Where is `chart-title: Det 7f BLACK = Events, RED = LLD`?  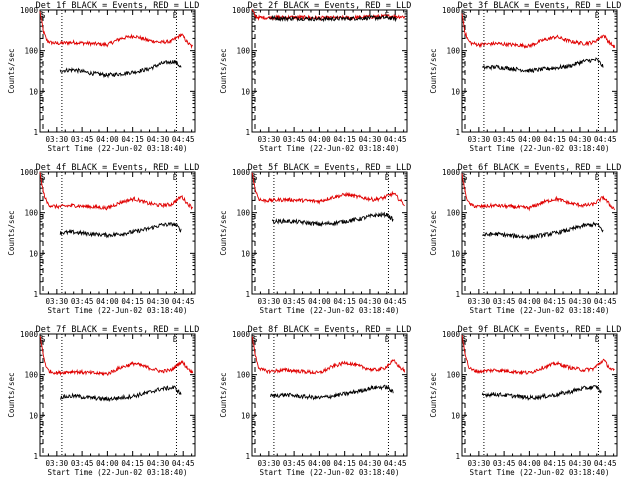
chart-title: Det 7f BLACK = Events, RED = LLD is located at coordinates (118, 330).